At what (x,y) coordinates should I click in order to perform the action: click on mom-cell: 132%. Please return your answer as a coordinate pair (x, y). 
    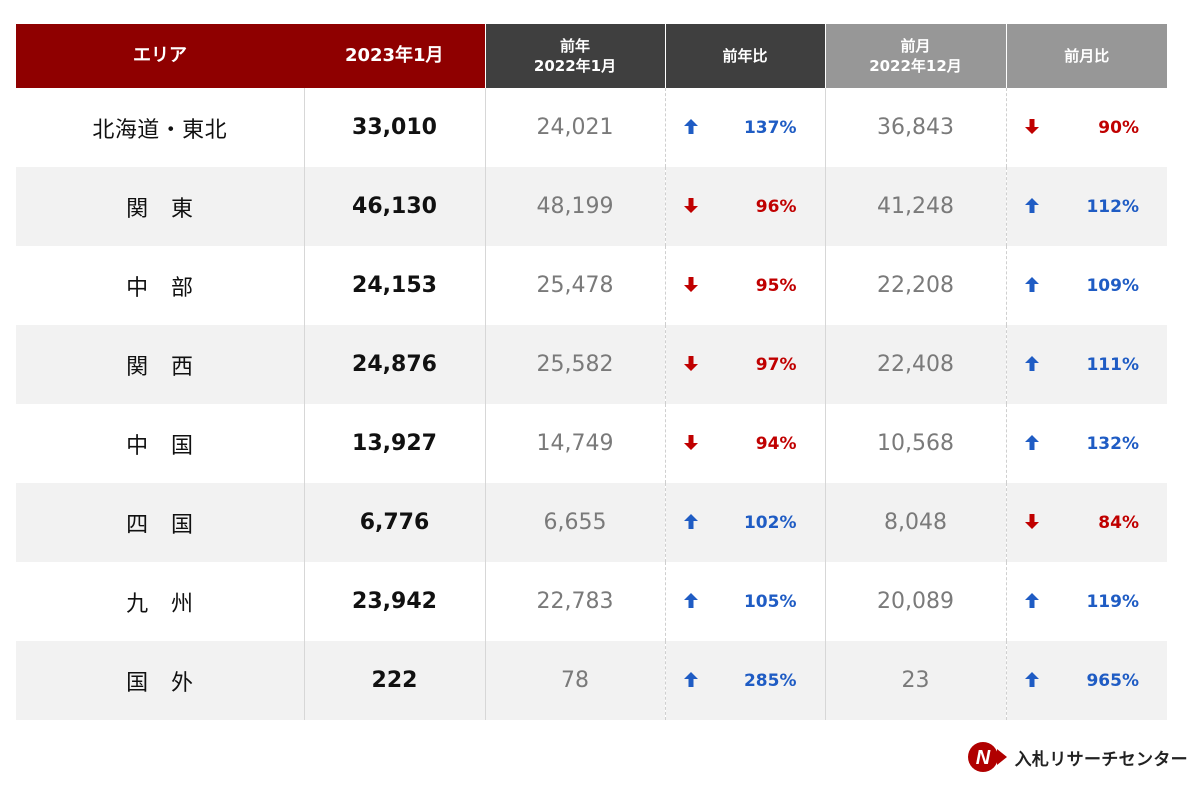
    Looking at the image, I should click on (1086, 443).